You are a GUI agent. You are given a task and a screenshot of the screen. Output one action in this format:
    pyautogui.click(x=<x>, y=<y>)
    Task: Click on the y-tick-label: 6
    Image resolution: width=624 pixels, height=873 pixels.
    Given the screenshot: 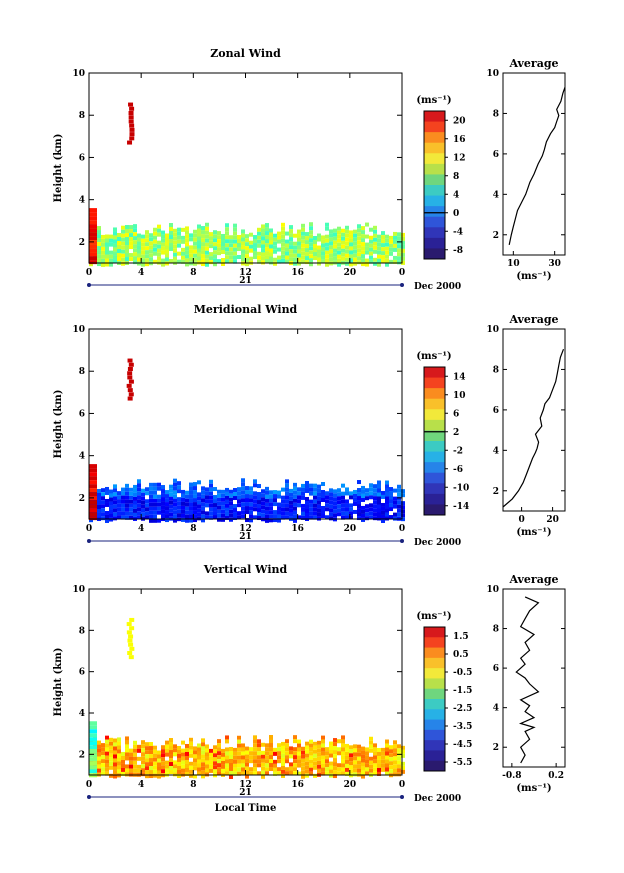 What is the action you would take?
    pyautogui.click(x=82, y=673)
    